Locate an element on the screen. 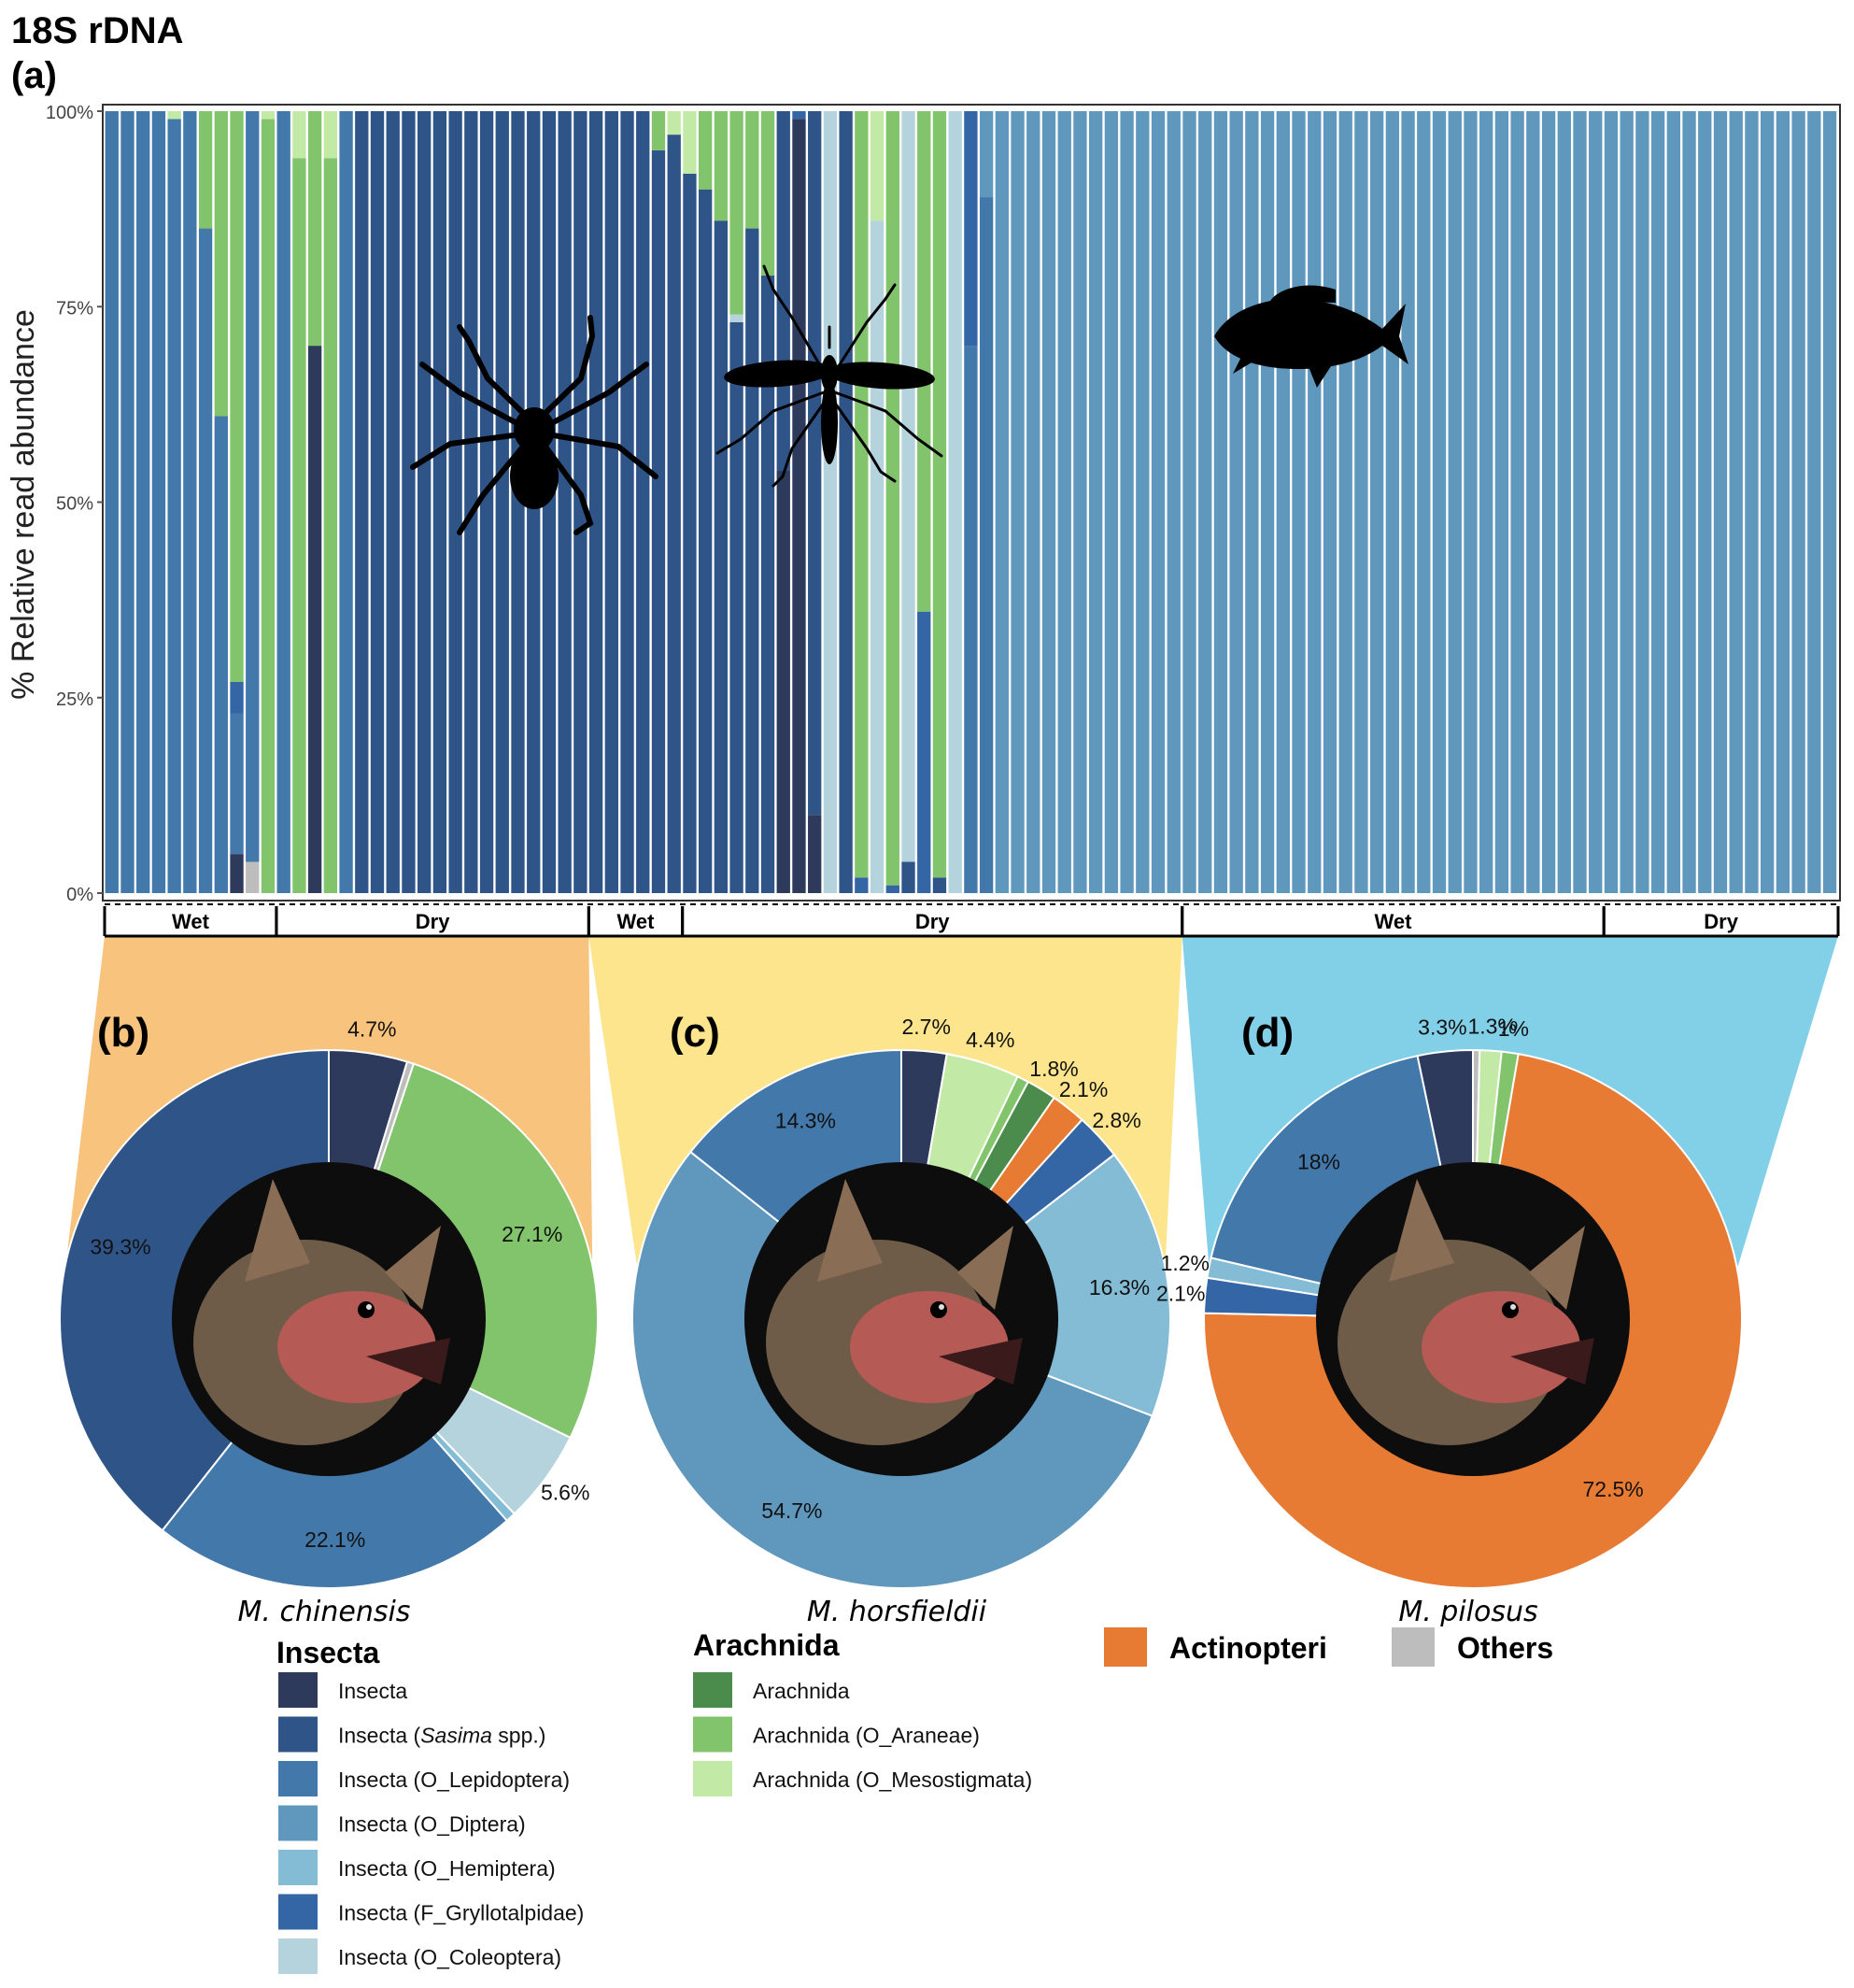  legend-item: Insecta is located at coordinates (342, 1690).